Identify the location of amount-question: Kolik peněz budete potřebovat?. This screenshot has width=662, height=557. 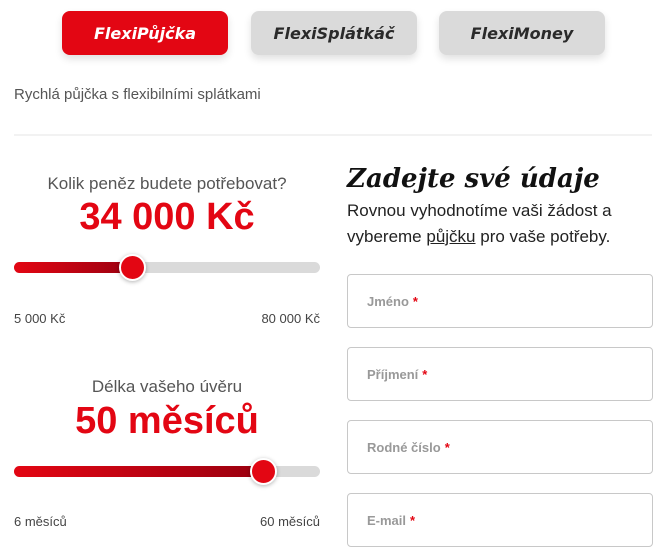
(167, 183).